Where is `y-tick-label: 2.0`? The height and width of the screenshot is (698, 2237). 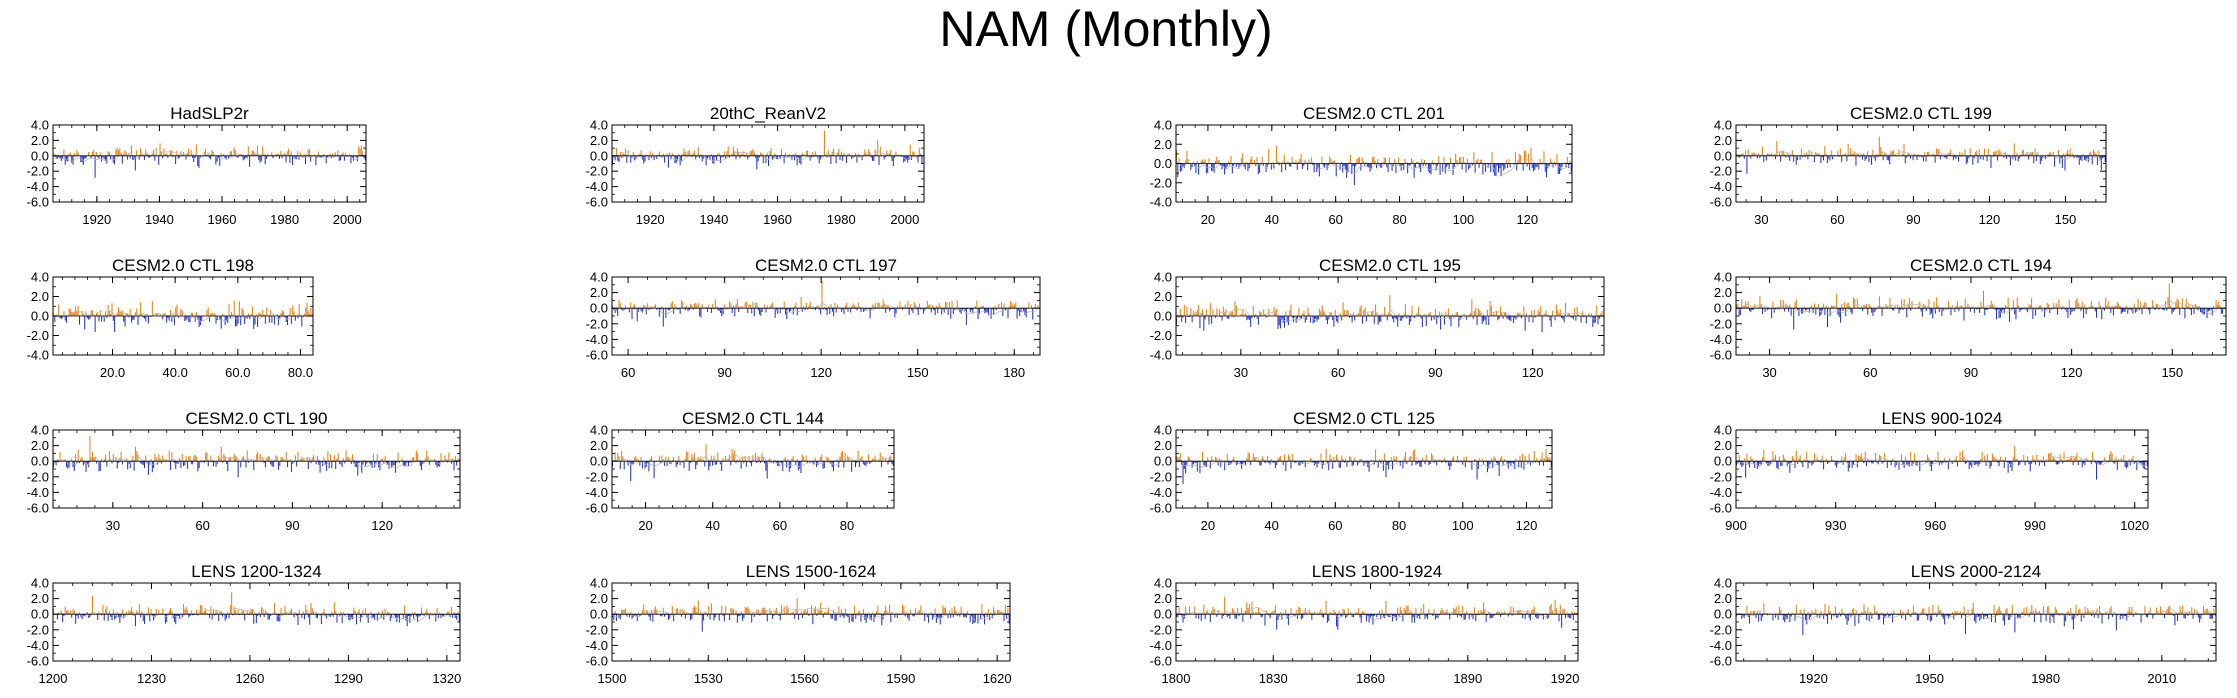 y-tick-label: 2.0 is located at coordinates (40, 445).